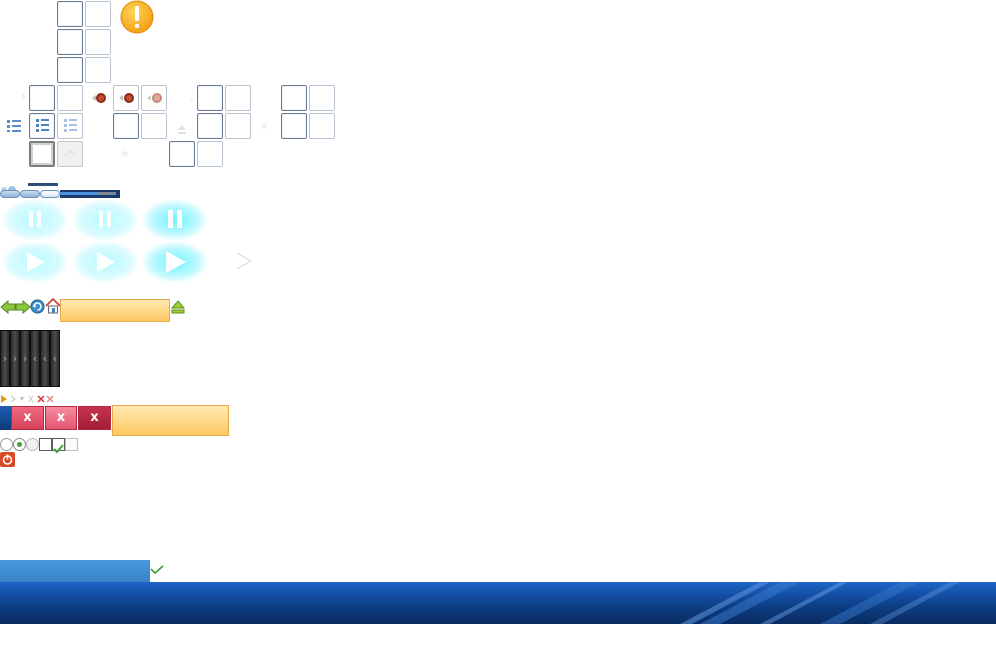  What do you see at coordinates (182, 127) in the screenshot?
I see `eject-faint-icon` at bounding box center [182, 127].